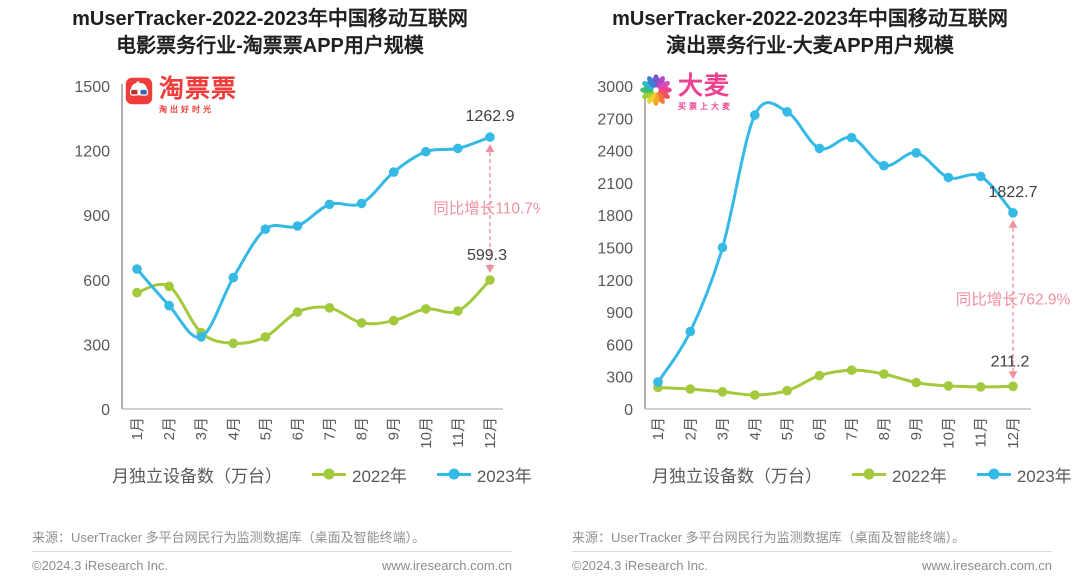 The image size is (1080, 581). I want to click on damai-logo-tagline: 买票上大麦, so click(705, 106).